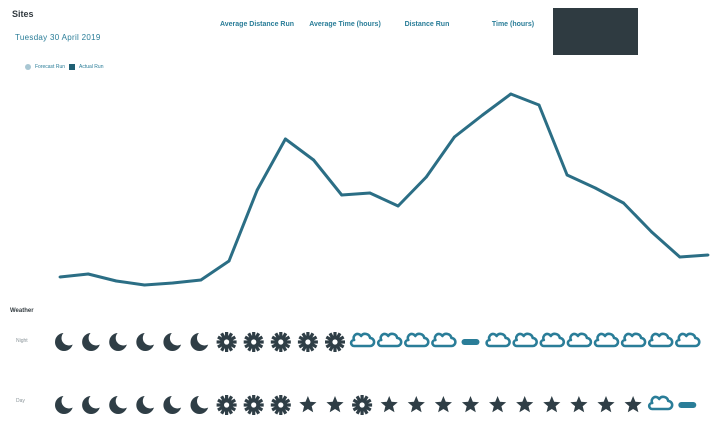 This screenshot has height=425, width=721. I want to click on metric-distance-run: Distance Run, so click(427, 24).